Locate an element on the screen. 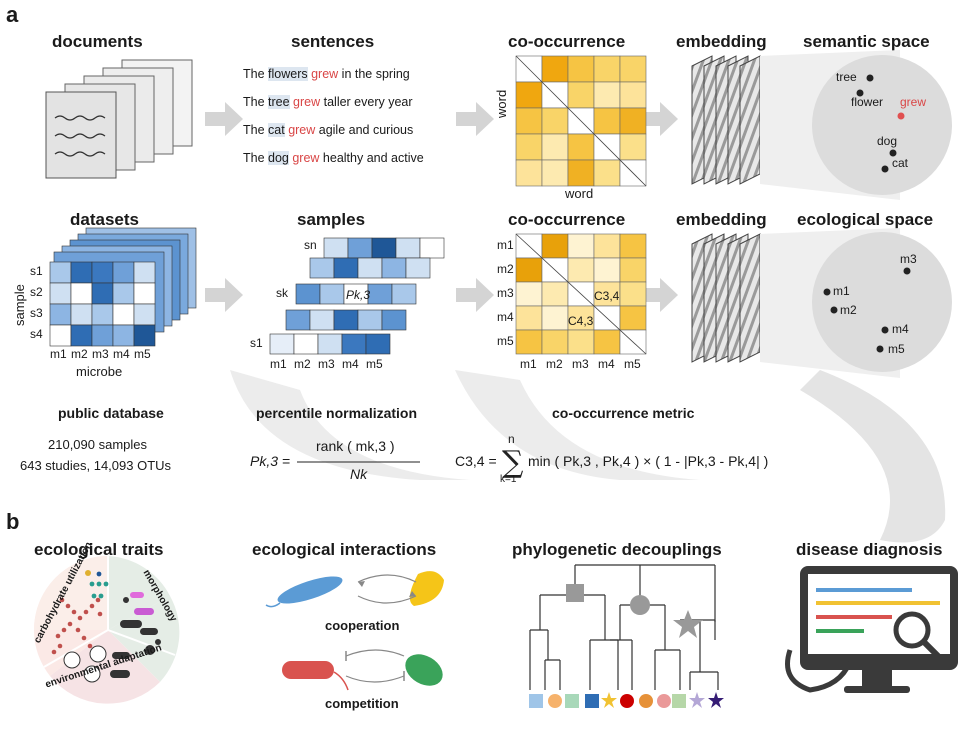 The height and width of the screenshot is (738, 975). cooc2-col-m4: m4 is located at coordinates (606, 364).